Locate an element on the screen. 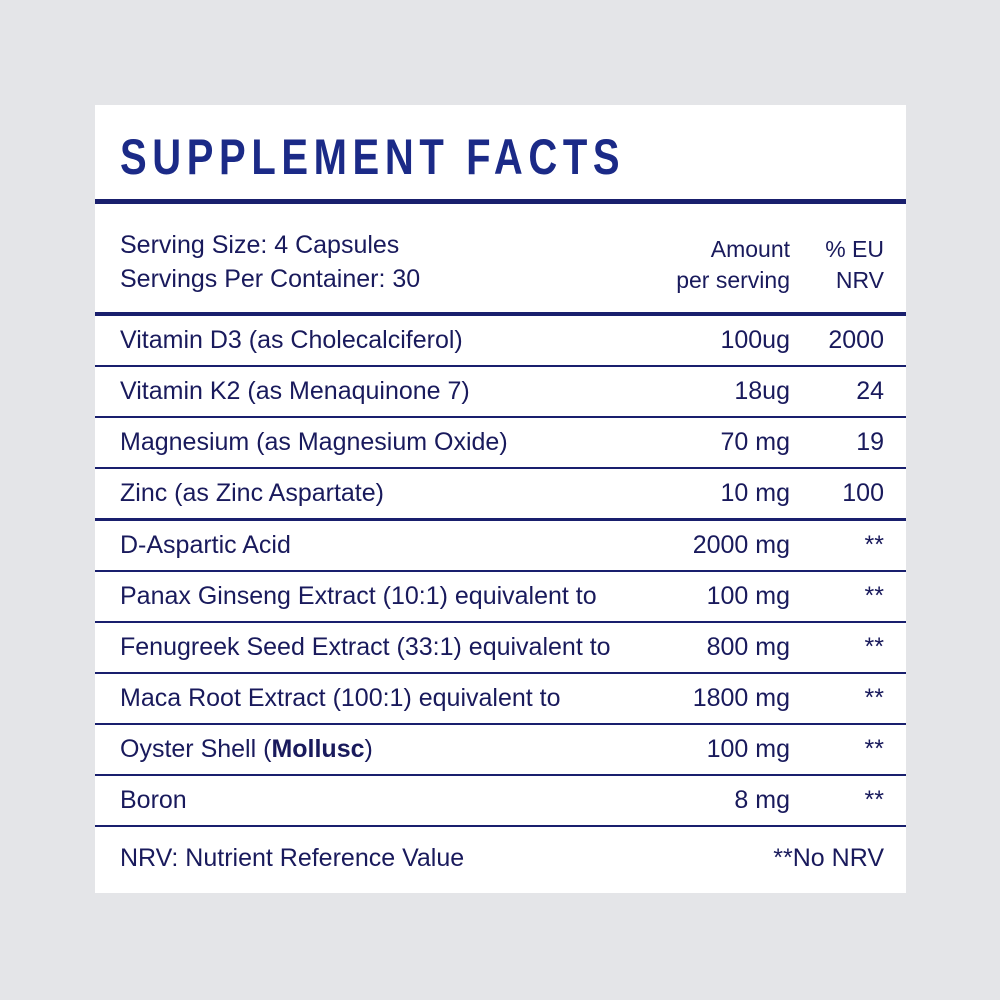 The height and width of the screenshot is (1000, 1000). table-row: Vitamin K2 (as Menaquinone 7) 18ug 24 is located at coordinates (500, 392).